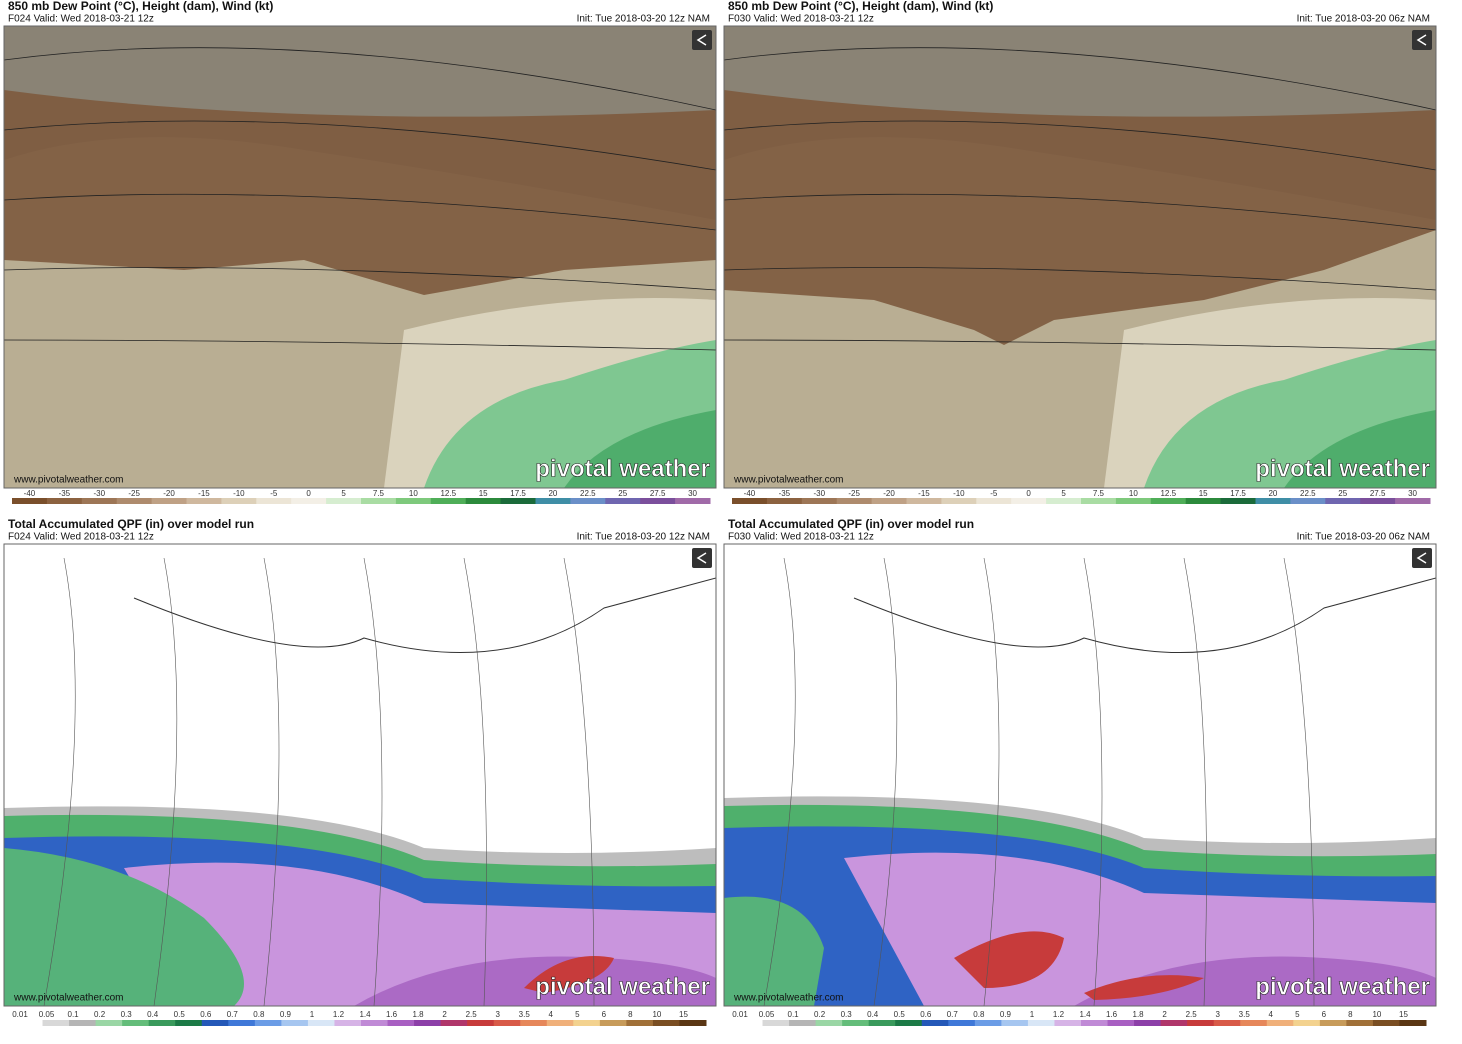 The image size is (1462, 1044). Describe the element at coordinates (1245, 1014) in the screenshot. I see `colorbar-label: 3.5` at that location.